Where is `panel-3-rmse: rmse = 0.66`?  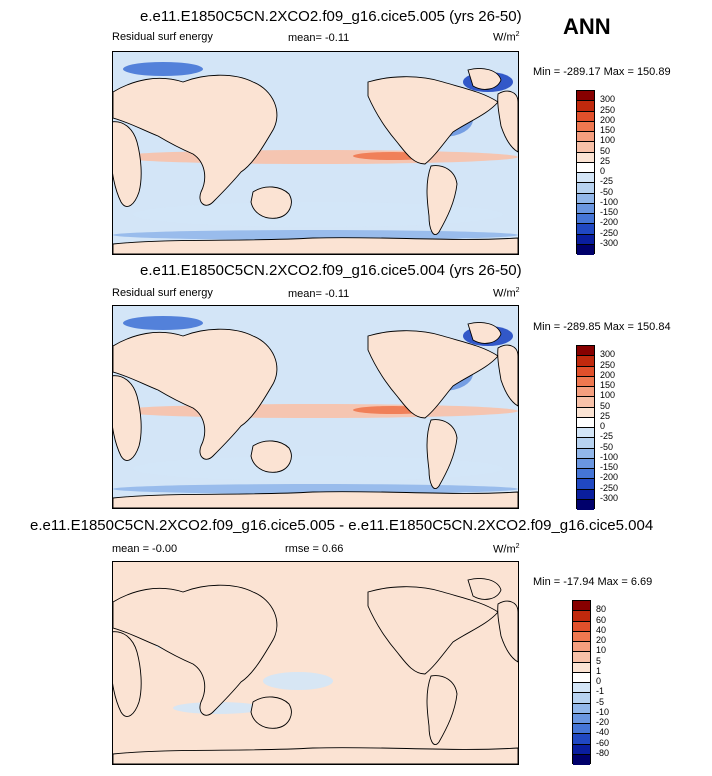 panel-3-rmse: rmse = 0.66 is located at coordinates (314, 549).